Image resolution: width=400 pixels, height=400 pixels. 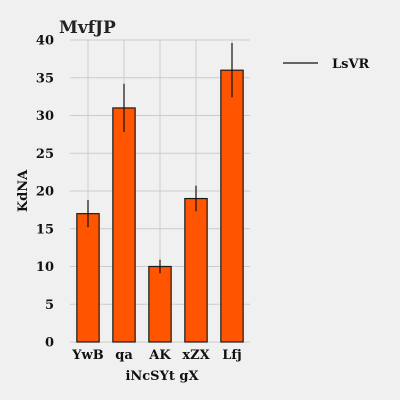 What do you see at coordinates (45, 41) in the screenshot?
I see `y-tick-label: 40` at bounding box center [45, 41].